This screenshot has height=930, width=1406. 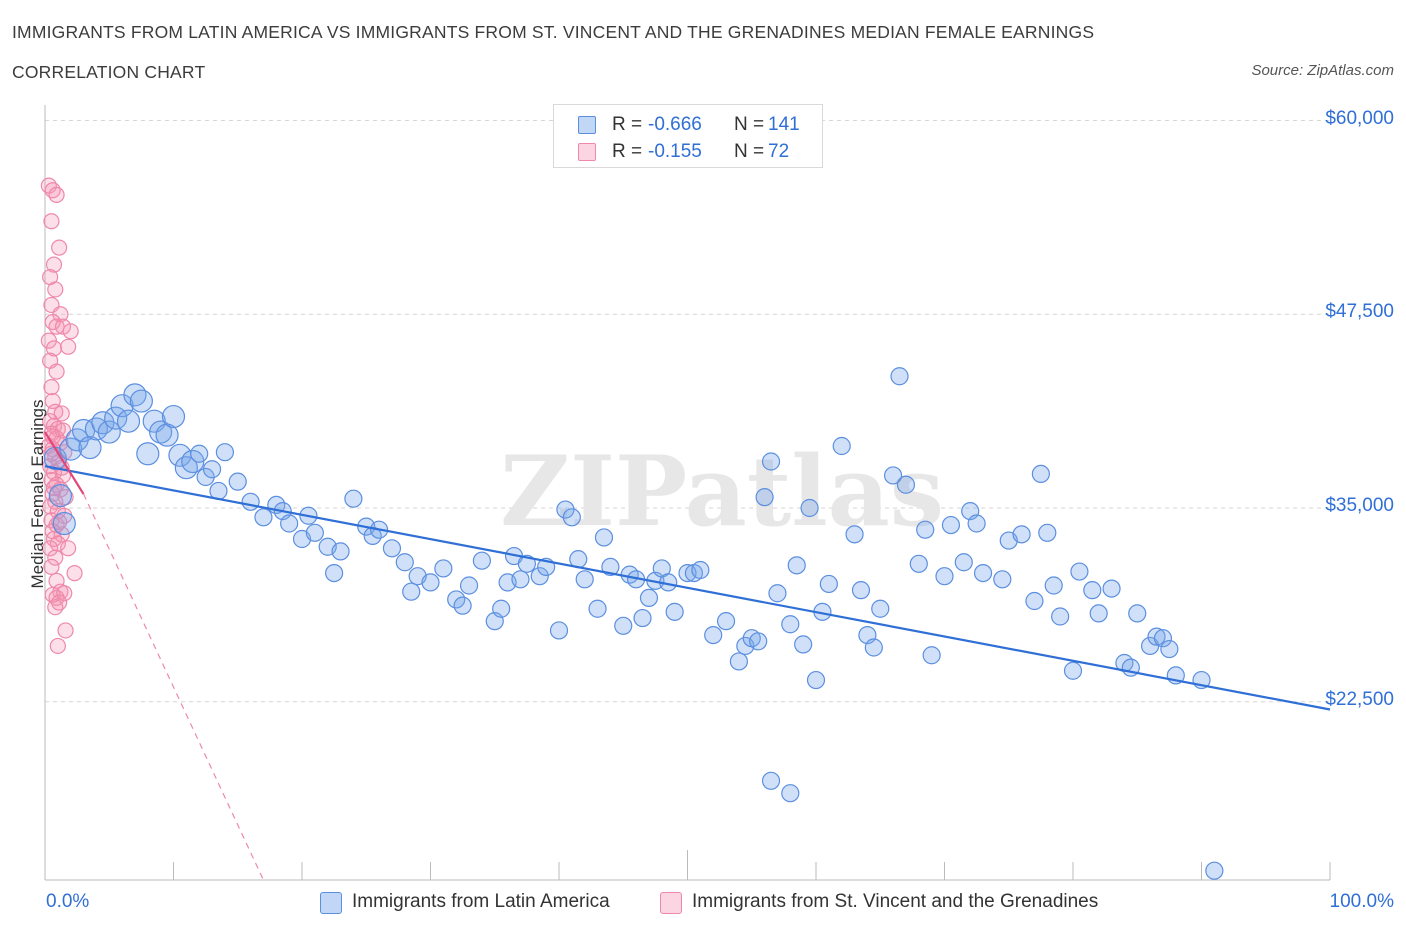 What do you see at coordinates (722, 491) in the screenshot?
I see `watermark: ZIPatlas` at bounding box center [722, 491].